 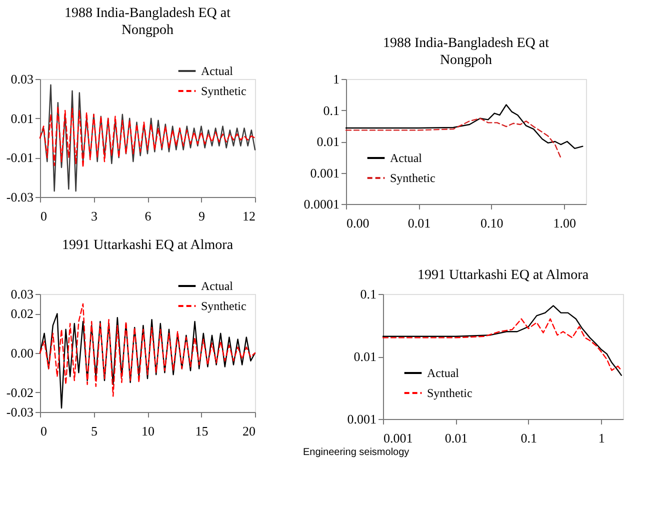 What do you see at coordinates (492, 223) in the screenshot?
I see `x-tick-label: 0.10` at bounding box center [492, 223].